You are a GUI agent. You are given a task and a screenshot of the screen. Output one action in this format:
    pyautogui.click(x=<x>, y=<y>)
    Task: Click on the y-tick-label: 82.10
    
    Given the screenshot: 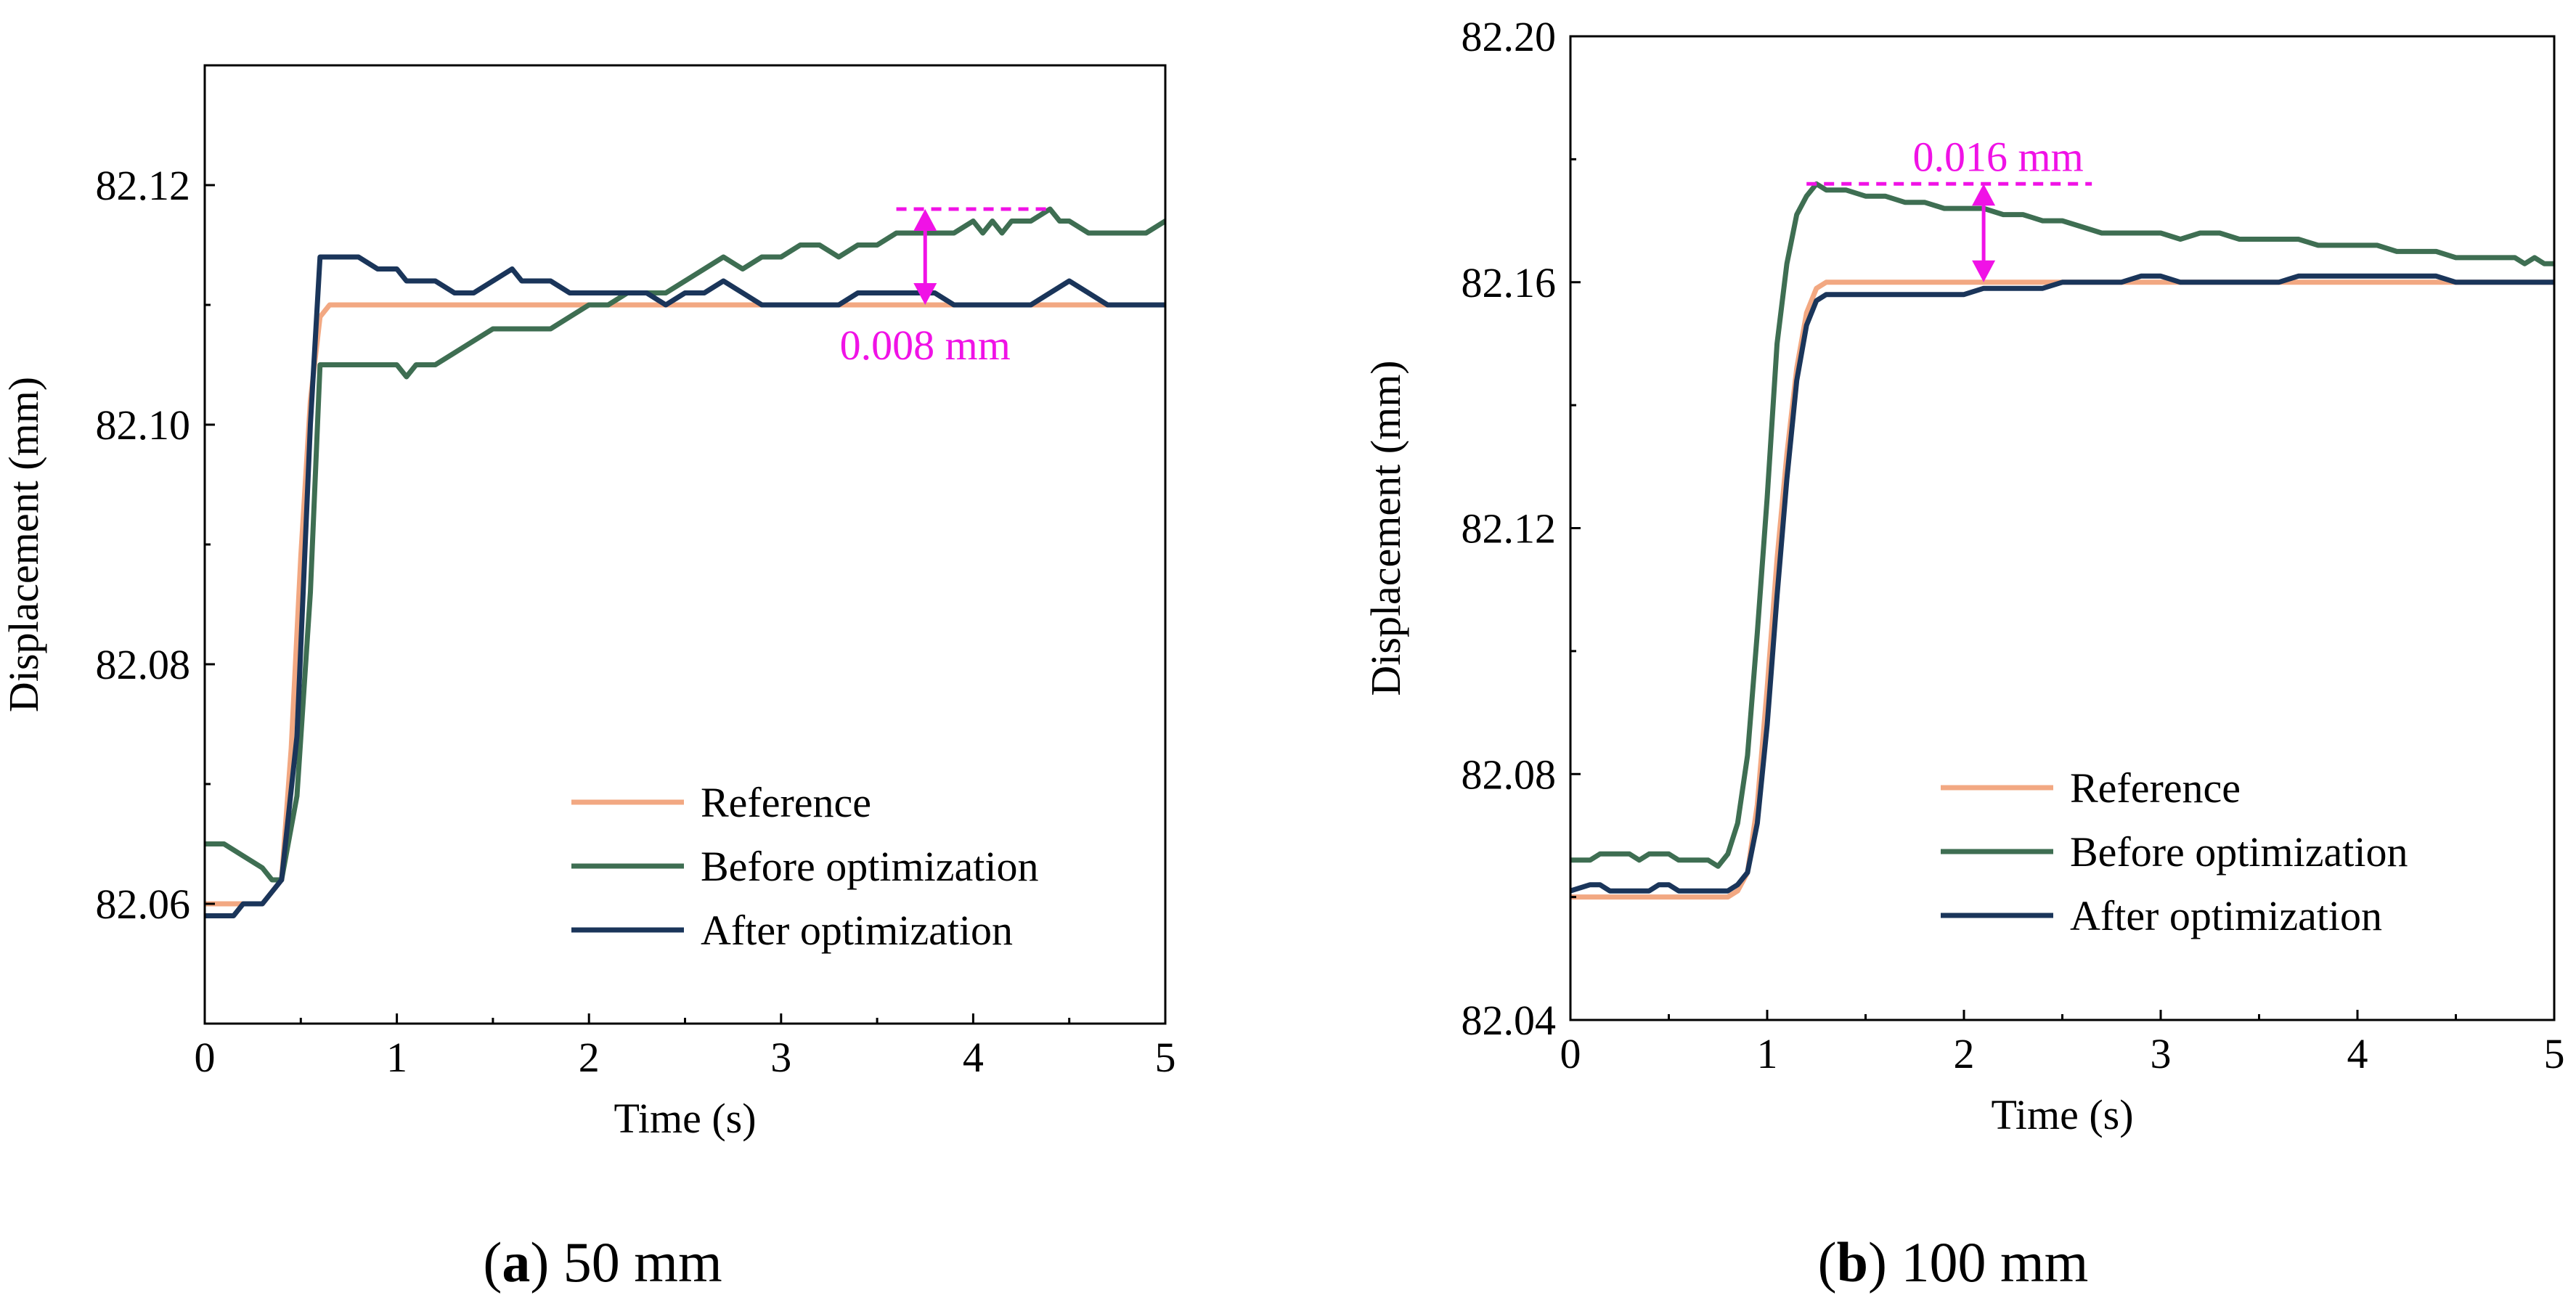 What is the action you would take?
    pyautogui.click(x=143, y=425)
    